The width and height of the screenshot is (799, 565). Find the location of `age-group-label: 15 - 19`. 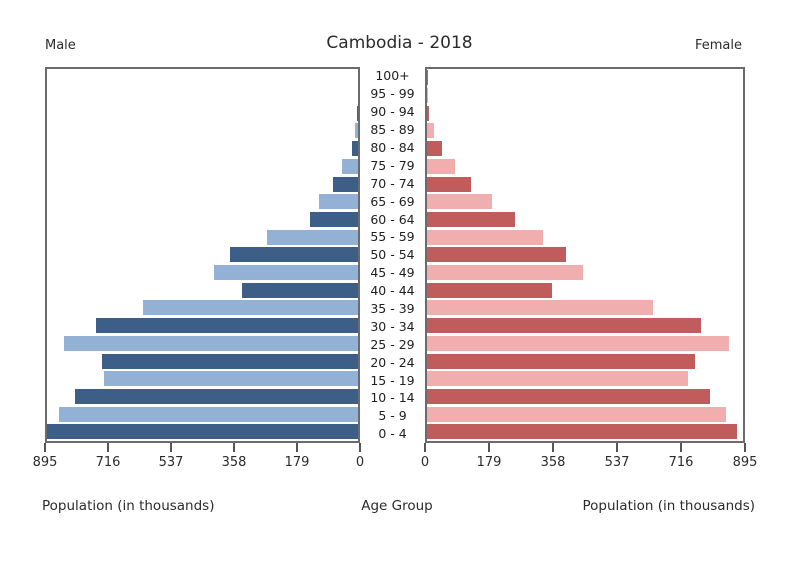

age-group-label: 15 - 19 is located at coordinates (392, 380).